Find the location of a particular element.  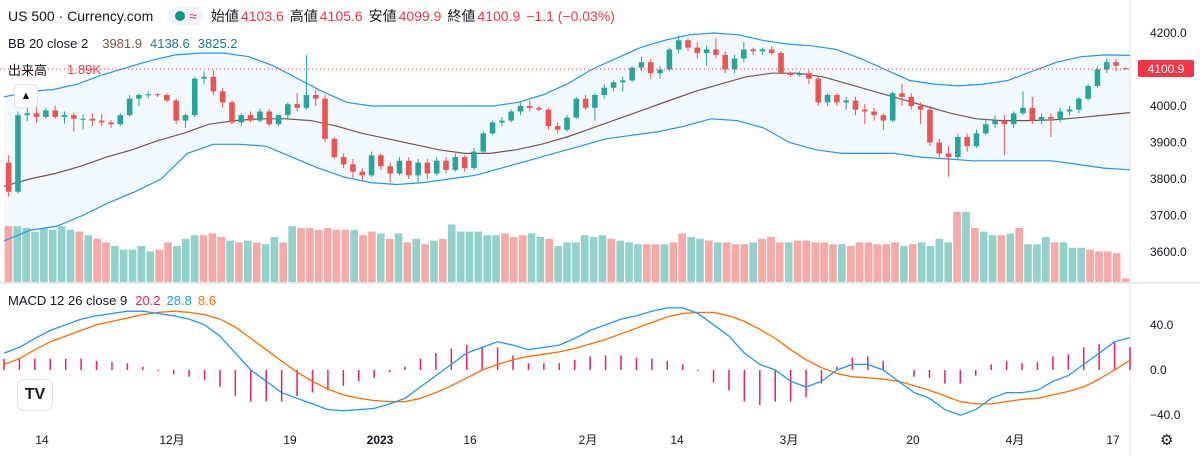

price-axis-tick: 3600.0 is located at coordinates (1168, 252).